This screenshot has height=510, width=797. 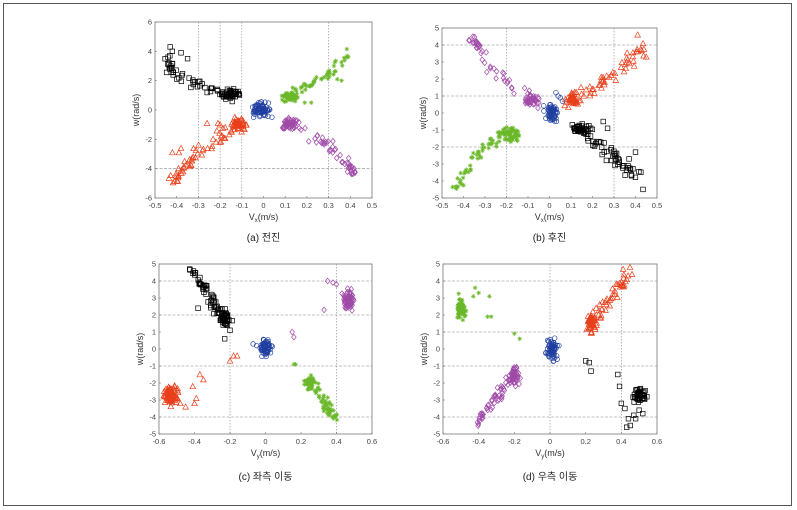 I want to click on y-tick-label: 3, so click(x=438, y=298).